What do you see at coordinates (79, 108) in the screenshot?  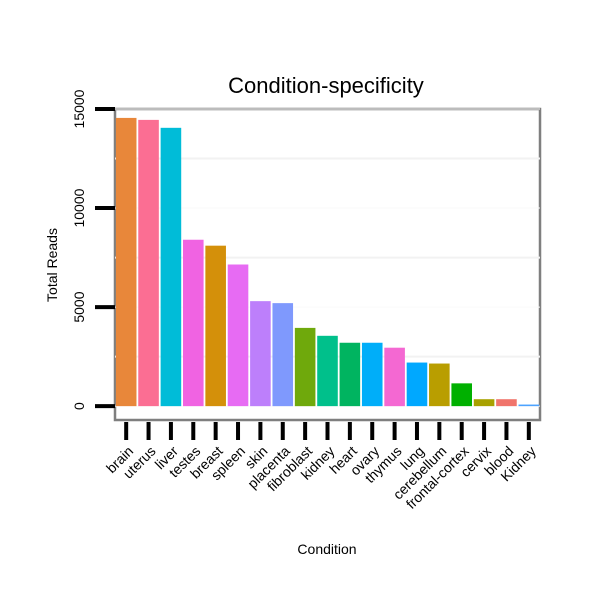 I see `y-tick-label: 15000` at bounding box center [79, 108].